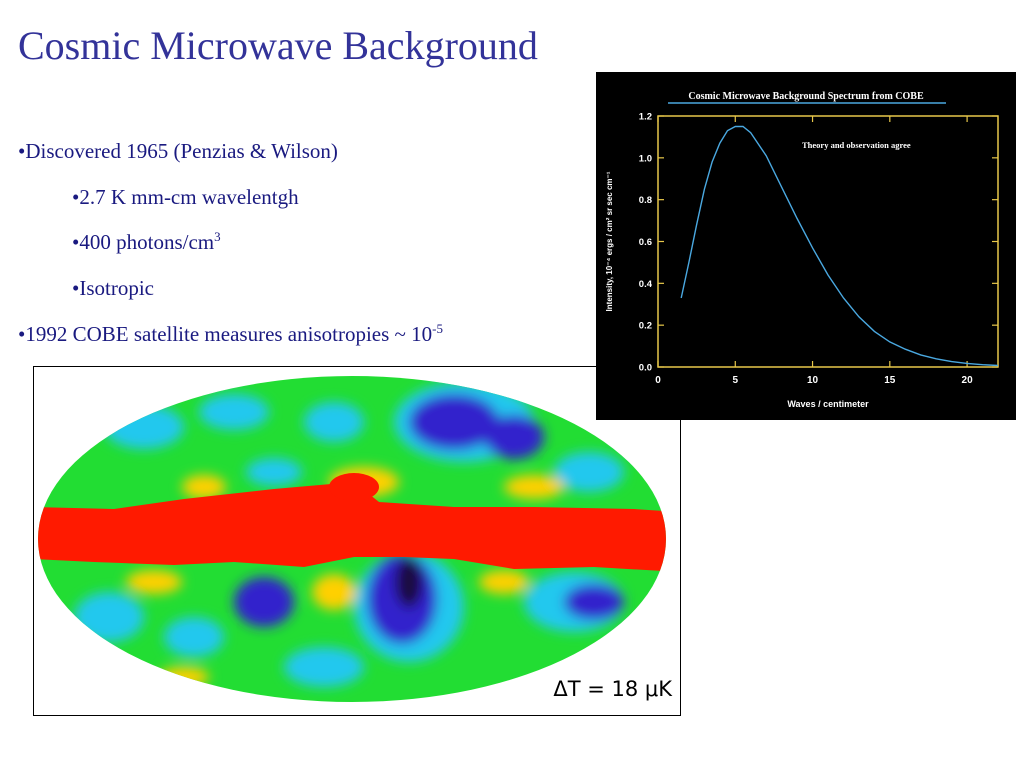 Image resolution: width=1024 pixels, height=768 pixels. I want to click on bullet-isotropic: •Isotropic, so click(113, 288).